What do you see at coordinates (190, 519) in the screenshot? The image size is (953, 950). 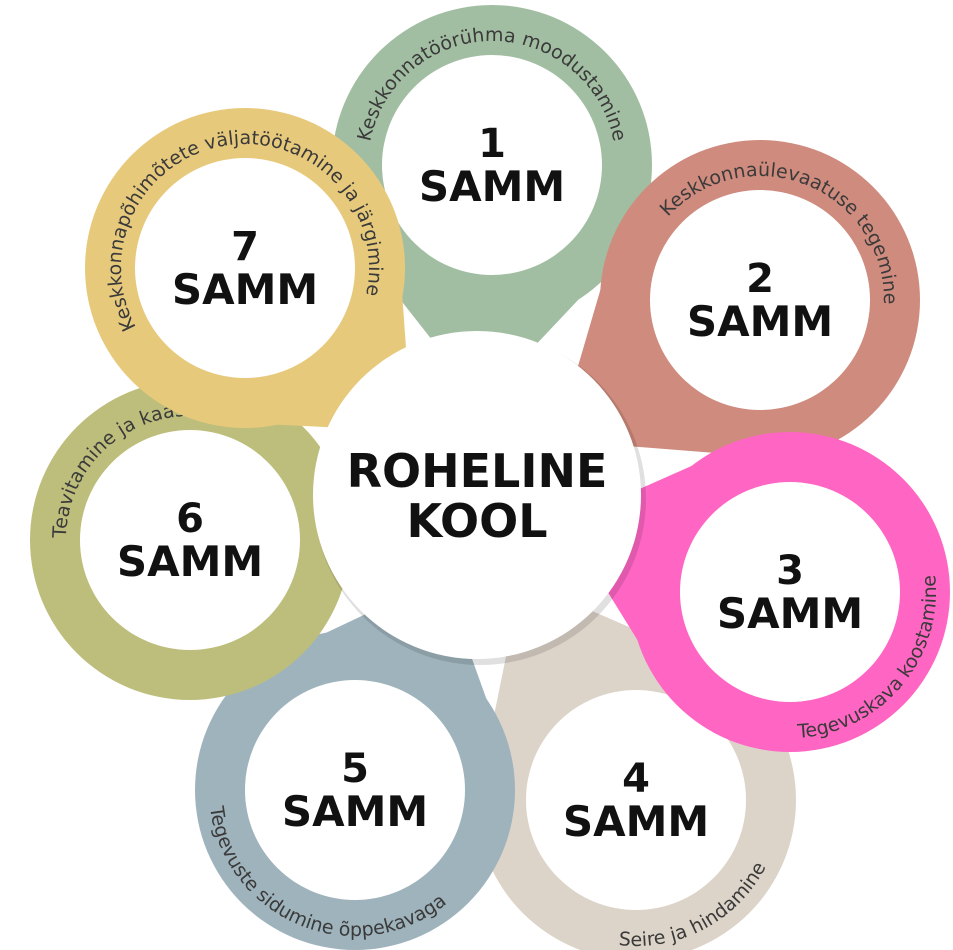 I see `step-number: 6` at bounding box center [190, 519].